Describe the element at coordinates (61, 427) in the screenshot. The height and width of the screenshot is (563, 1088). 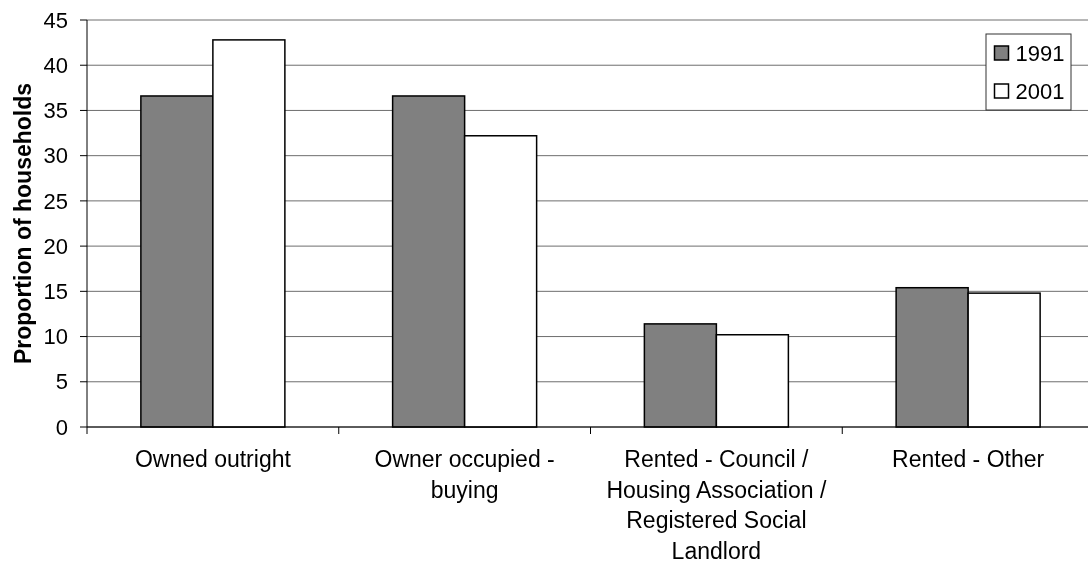
I see `y-tick-label: 0` at that location.